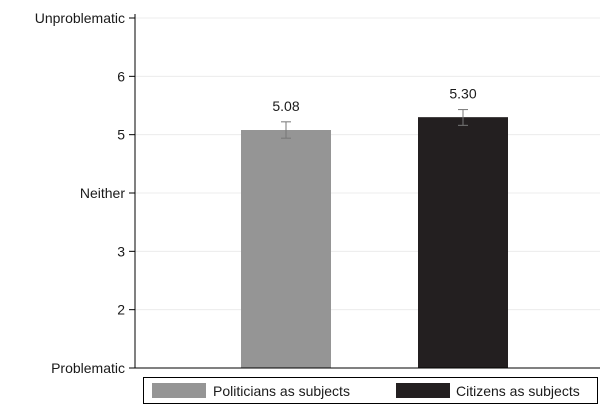 The height and width of the screenshot is (407, 600). I want to click on y-tick-label: Neither, so click(102, 193).